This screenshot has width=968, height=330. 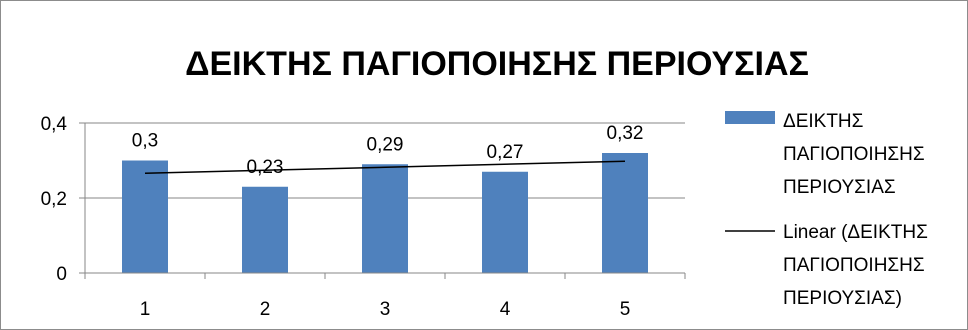 What do you see at coordinates (855, 232) in the screenshot?
I see `legend-label: Linear (ΔΕΙΚΤΗΣ` at bounding box center [855, 232].